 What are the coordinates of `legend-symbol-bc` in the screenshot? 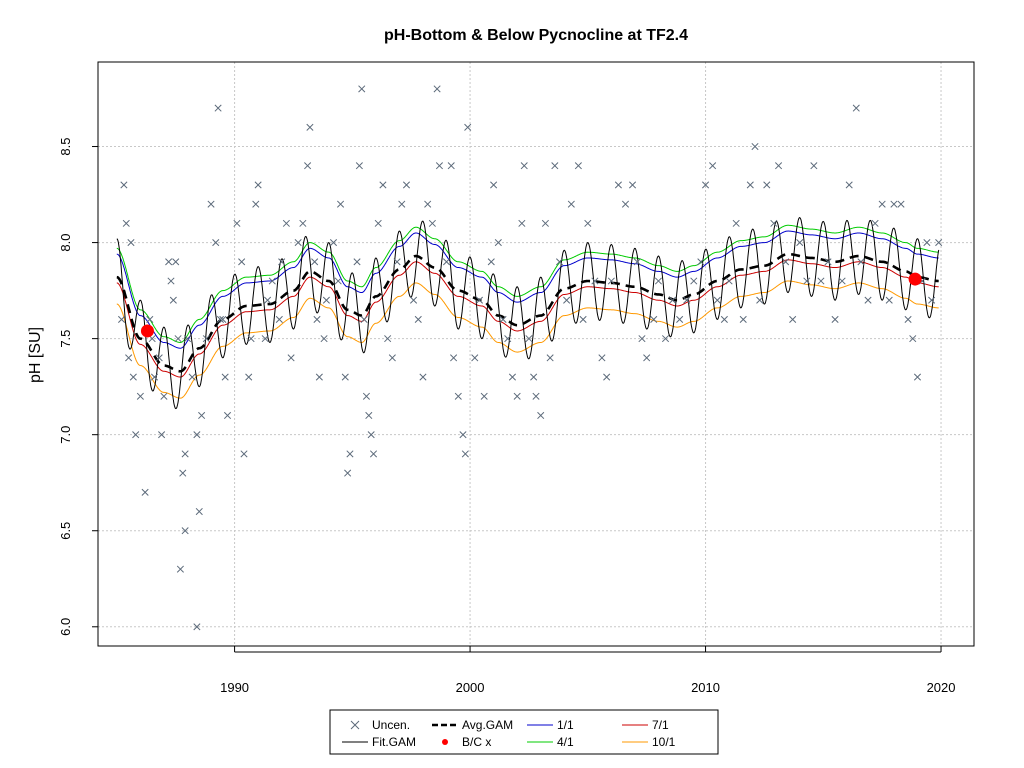 It's located at (445, 742).